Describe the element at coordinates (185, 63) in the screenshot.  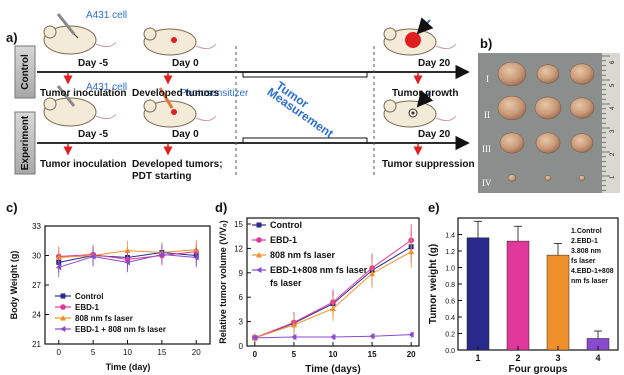
I see `control-day-2: Day 0` at that location.